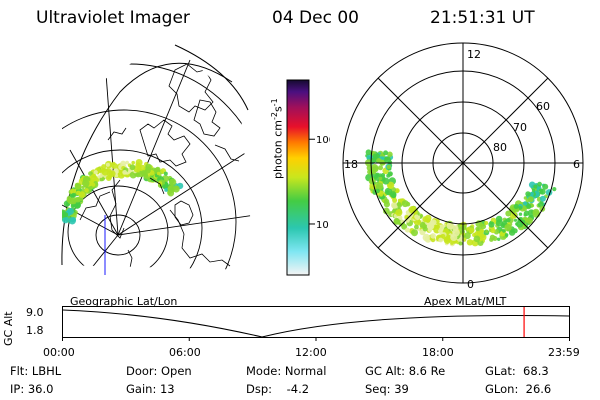 The image size is (600, 400). Describe the element at coordinates (482, 18) in the screenshot. I see `time-label: 21:51:31 UT` at that location.